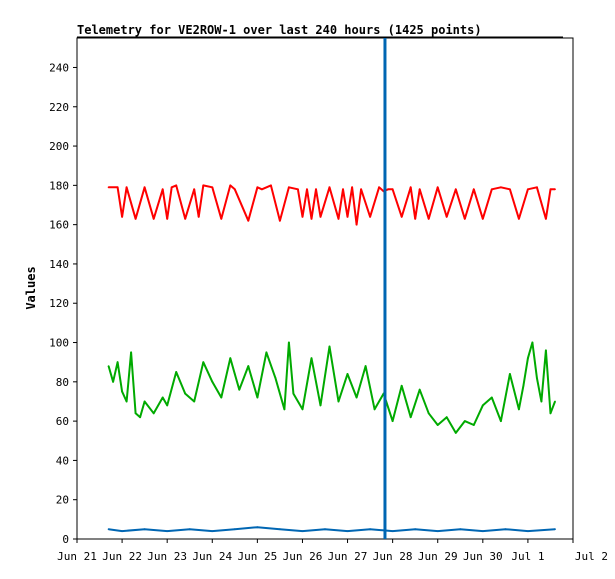 Image resolution: width=615 pixels, height=579 pixels. What do you see at coordinates (62, 382) in the screenshot?
I see `y-tick-label: 80` at bounding box center [62, 382].